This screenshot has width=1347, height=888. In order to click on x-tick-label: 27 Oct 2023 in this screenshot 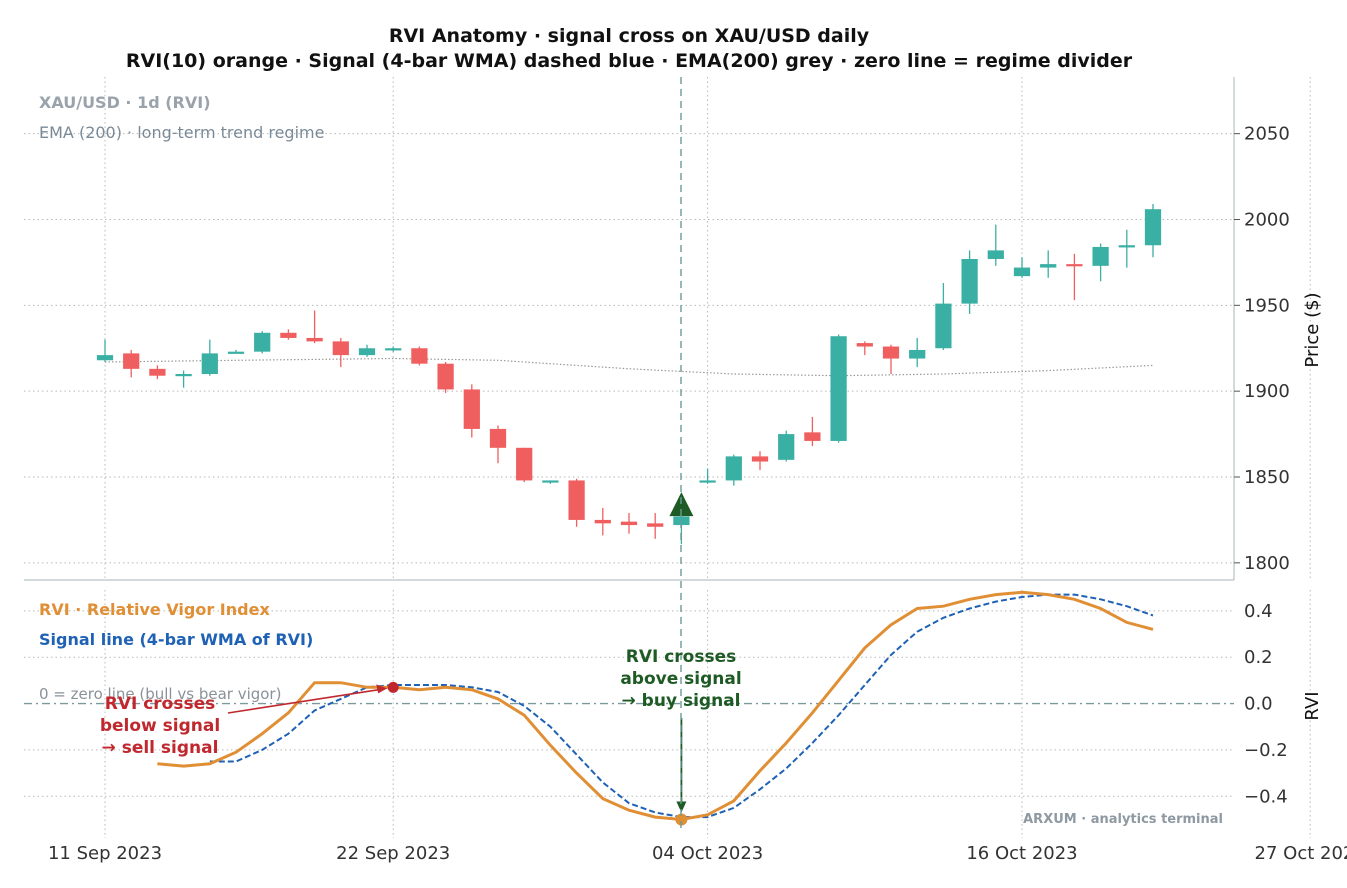, I will do `click(1301, 853)`.